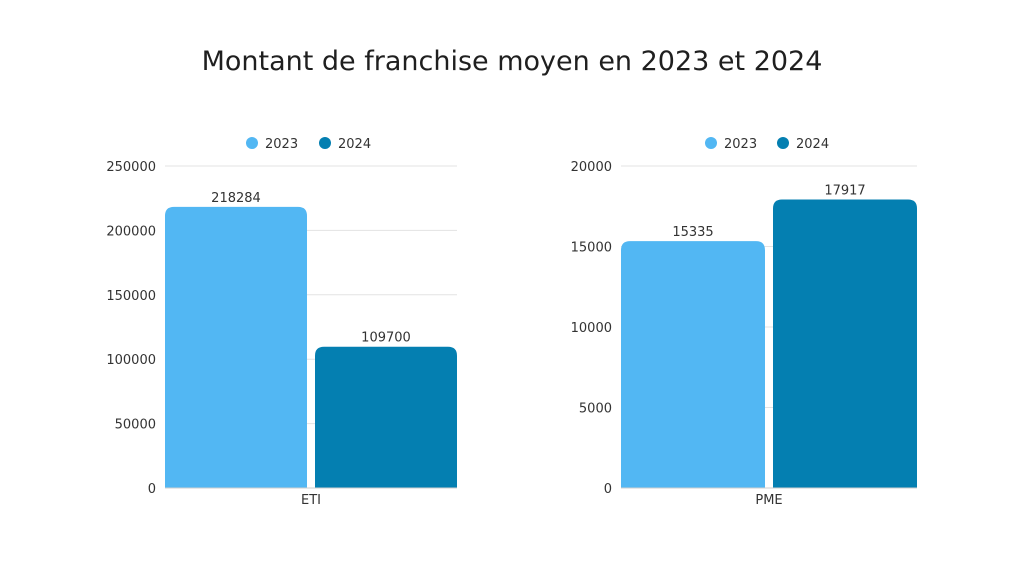  I want to click on y-tick-label: 200000, so click(131, 231).